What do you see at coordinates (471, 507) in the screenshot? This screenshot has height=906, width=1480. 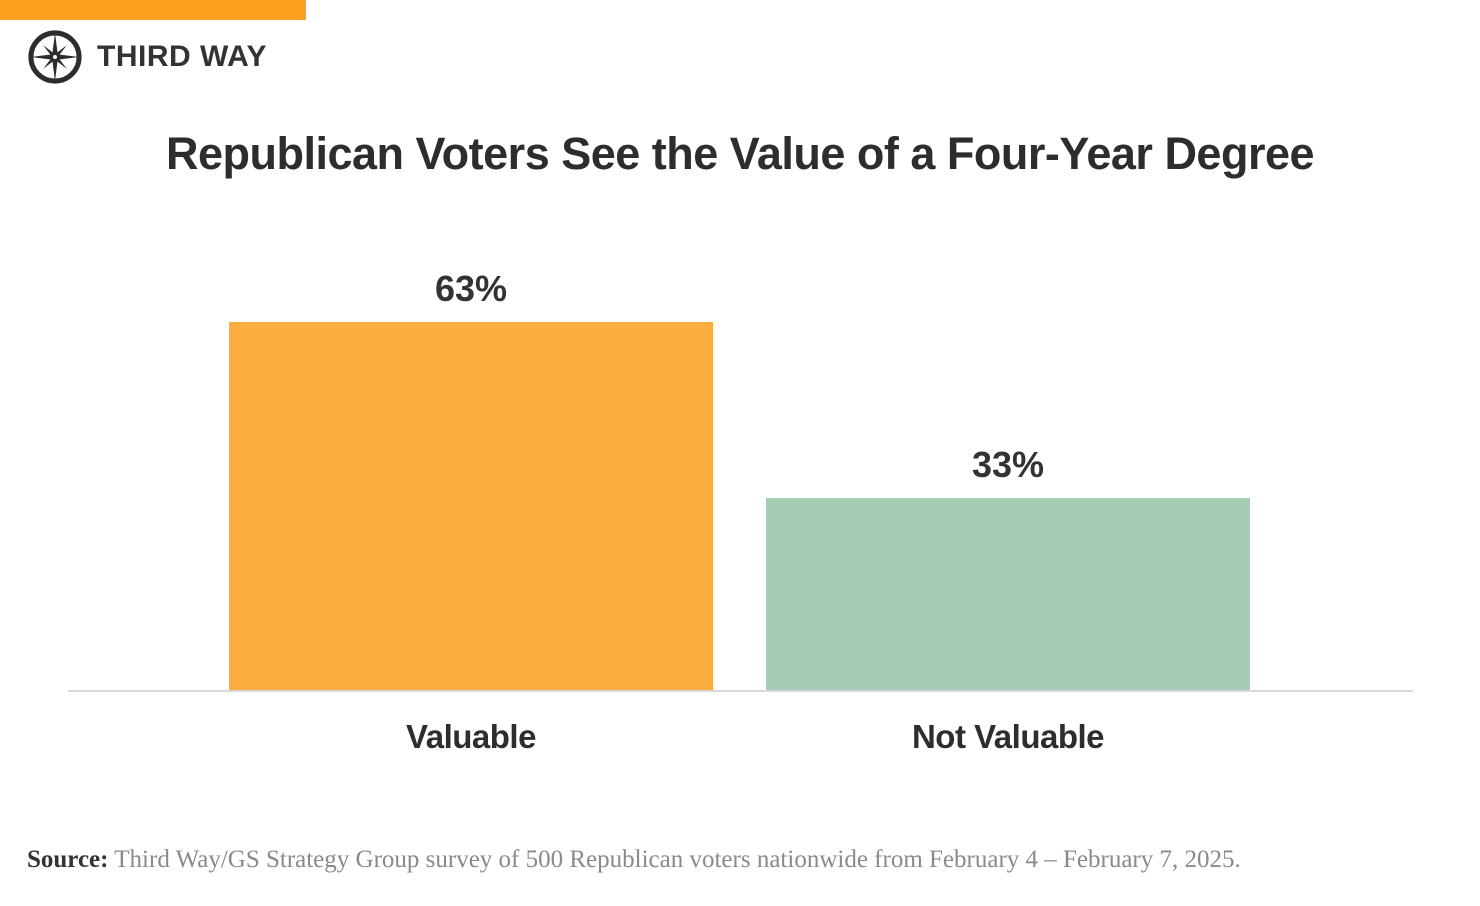 I see `bar-valuable` at bounding box center [471, 507].